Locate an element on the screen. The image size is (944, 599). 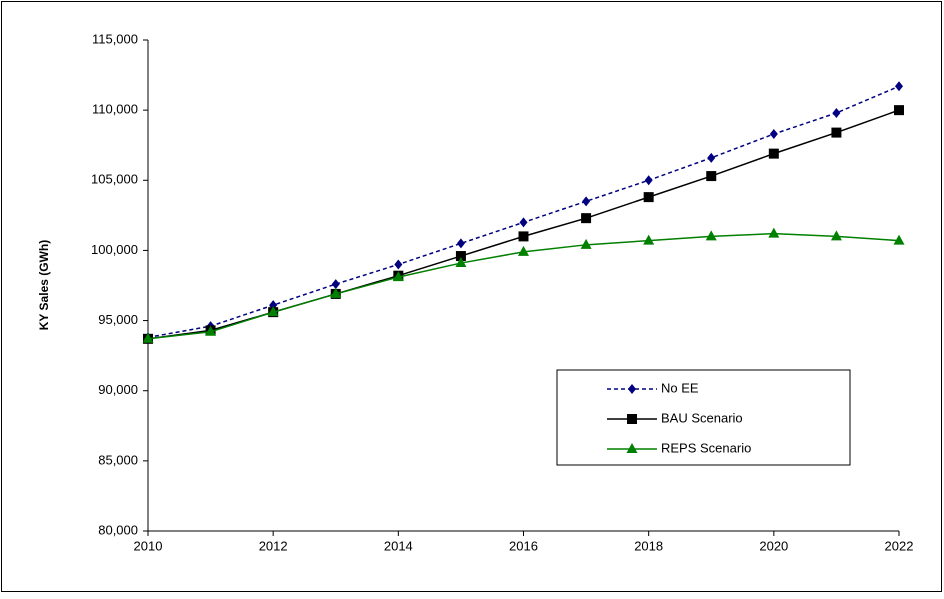
y-tick-label: 95,000 is located at coordinates (118, 319).